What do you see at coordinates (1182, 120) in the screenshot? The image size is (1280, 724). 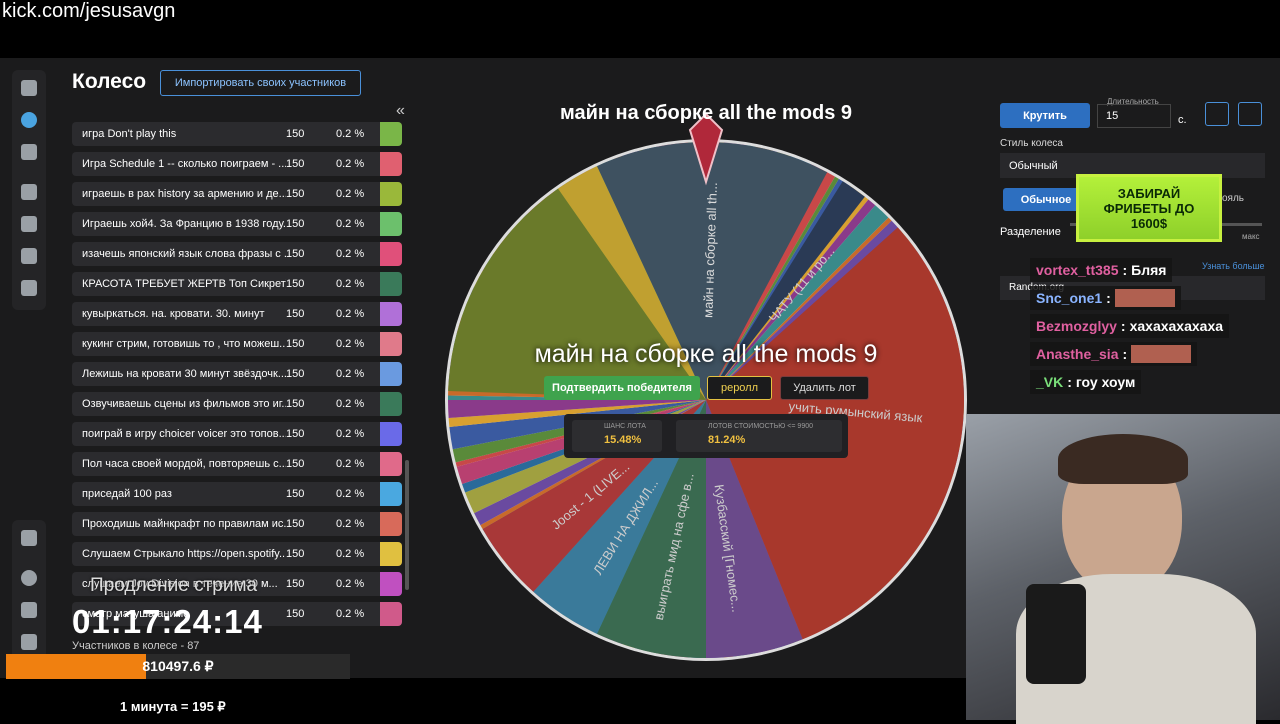 I see `seconds: с.` at bounding box center [1182, 120].